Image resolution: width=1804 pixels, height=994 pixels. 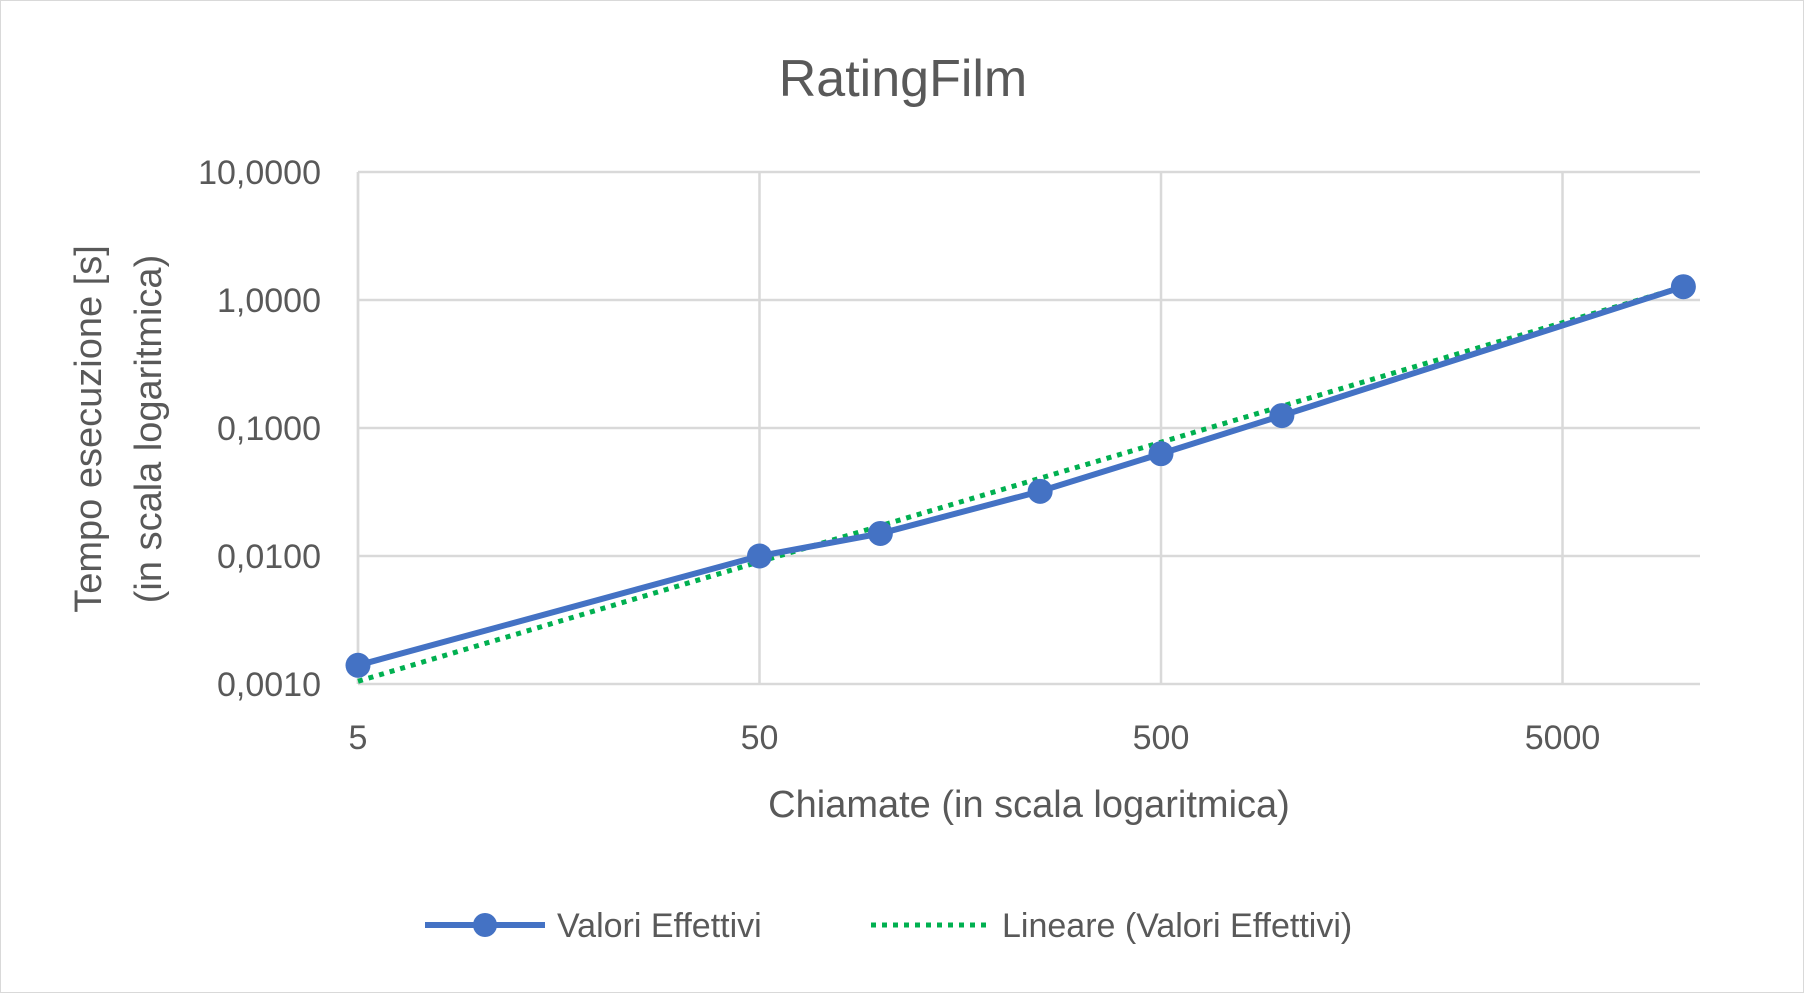 What do you see at coordinates (358, 738) in the screenshot?
I see `x-tick-label: 5` at bounding box center [358, 738].